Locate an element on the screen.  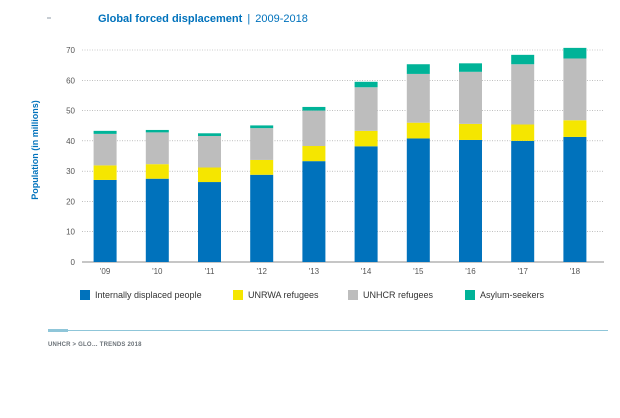
footer-text: UNHCR > GLO… TRENDS 2018 is located at coordinates (95, 345).